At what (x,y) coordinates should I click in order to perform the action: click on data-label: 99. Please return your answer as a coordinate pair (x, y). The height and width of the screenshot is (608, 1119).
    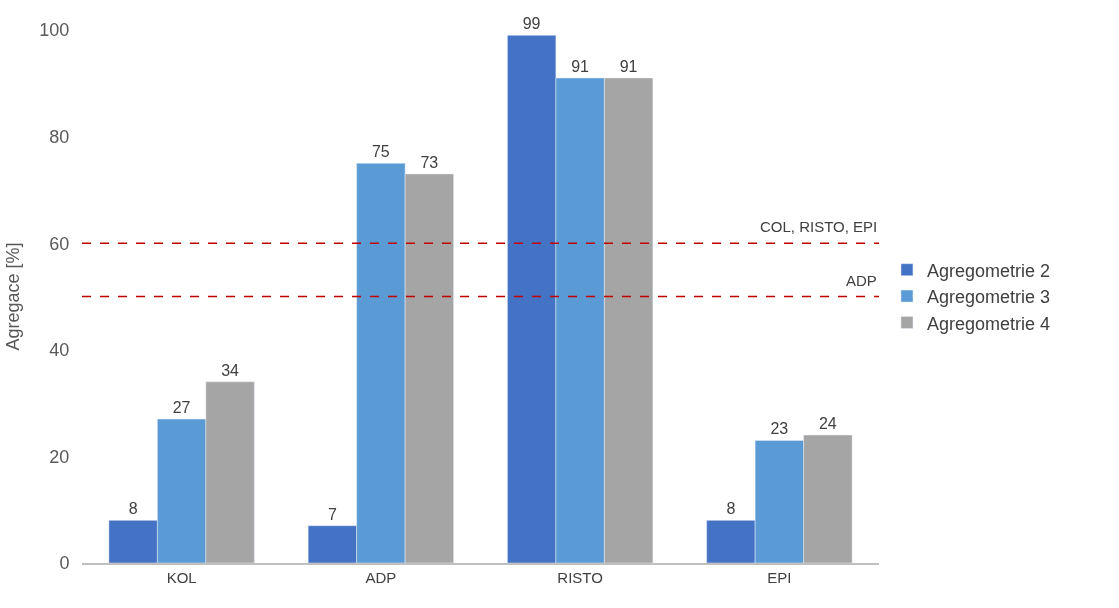
    Looking at the image, I should click on (531, 24).